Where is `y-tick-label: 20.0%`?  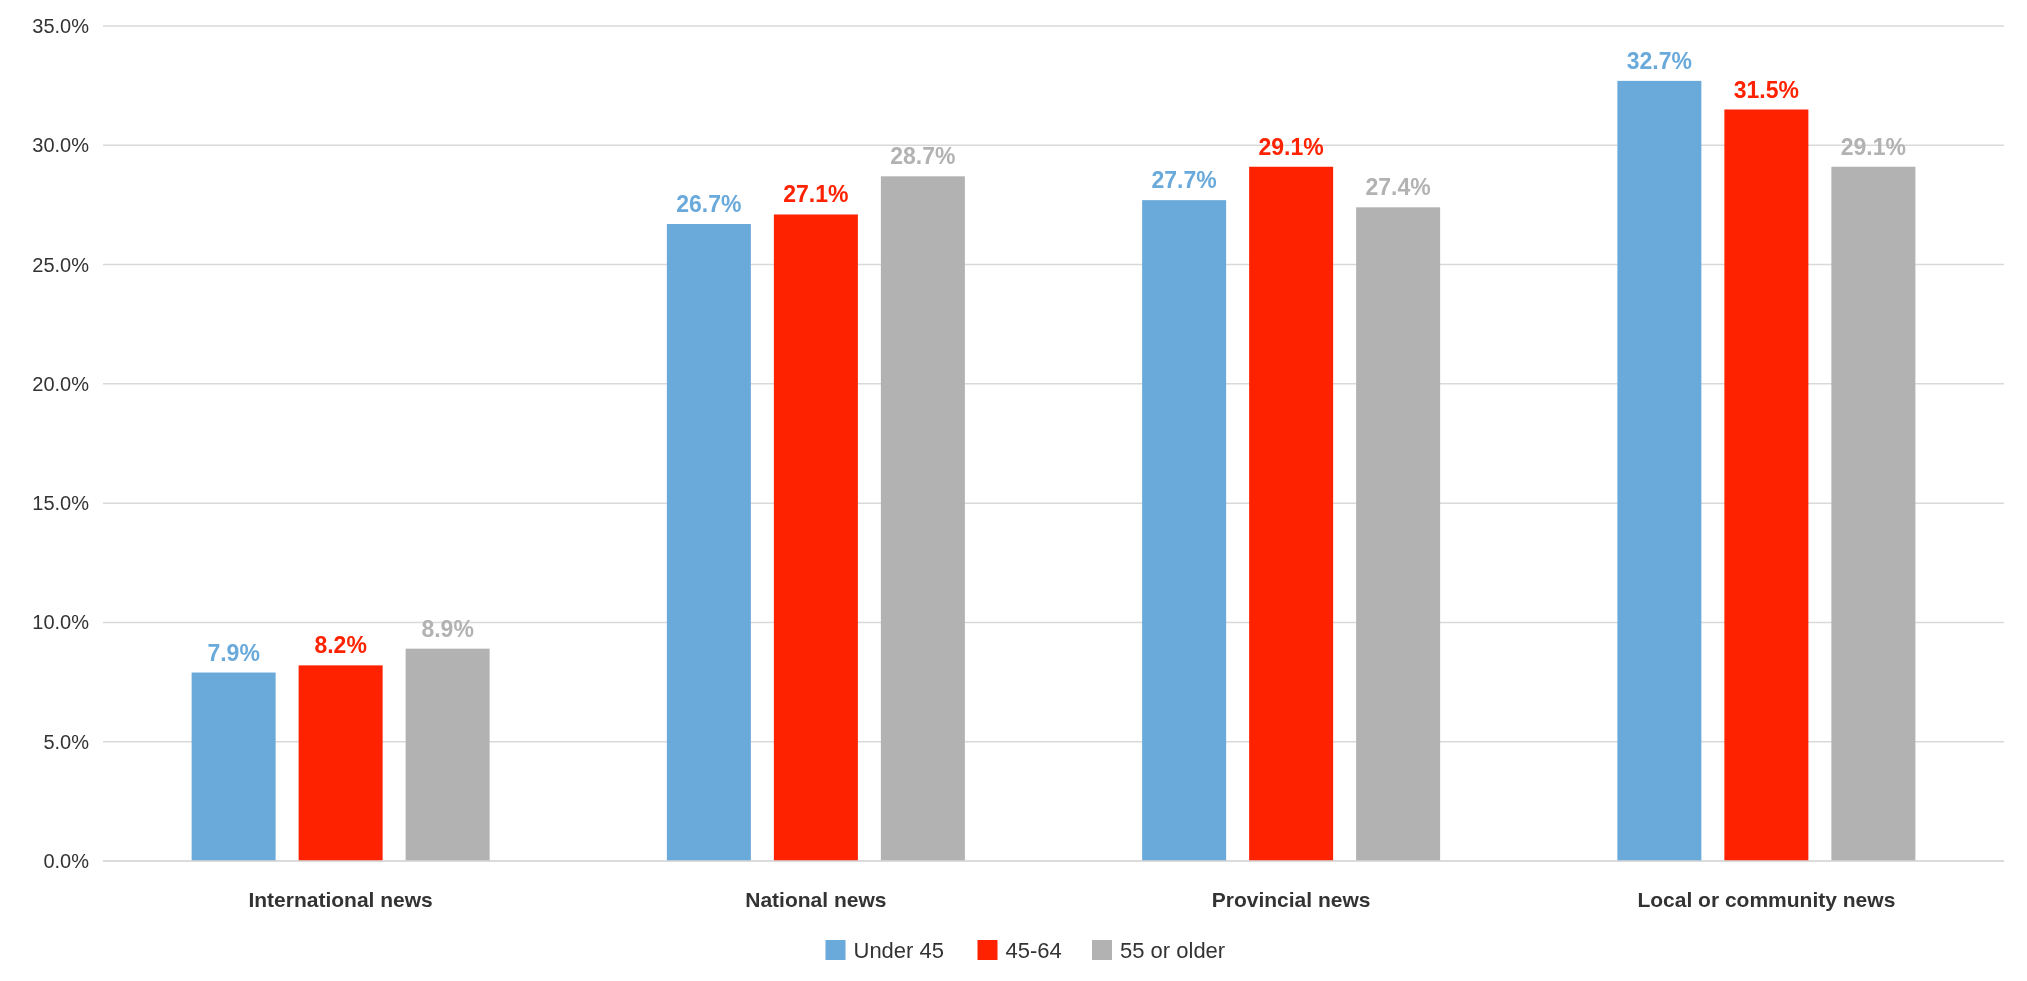
y-tick-label: 20.0% is located at coordinates (61, 383).